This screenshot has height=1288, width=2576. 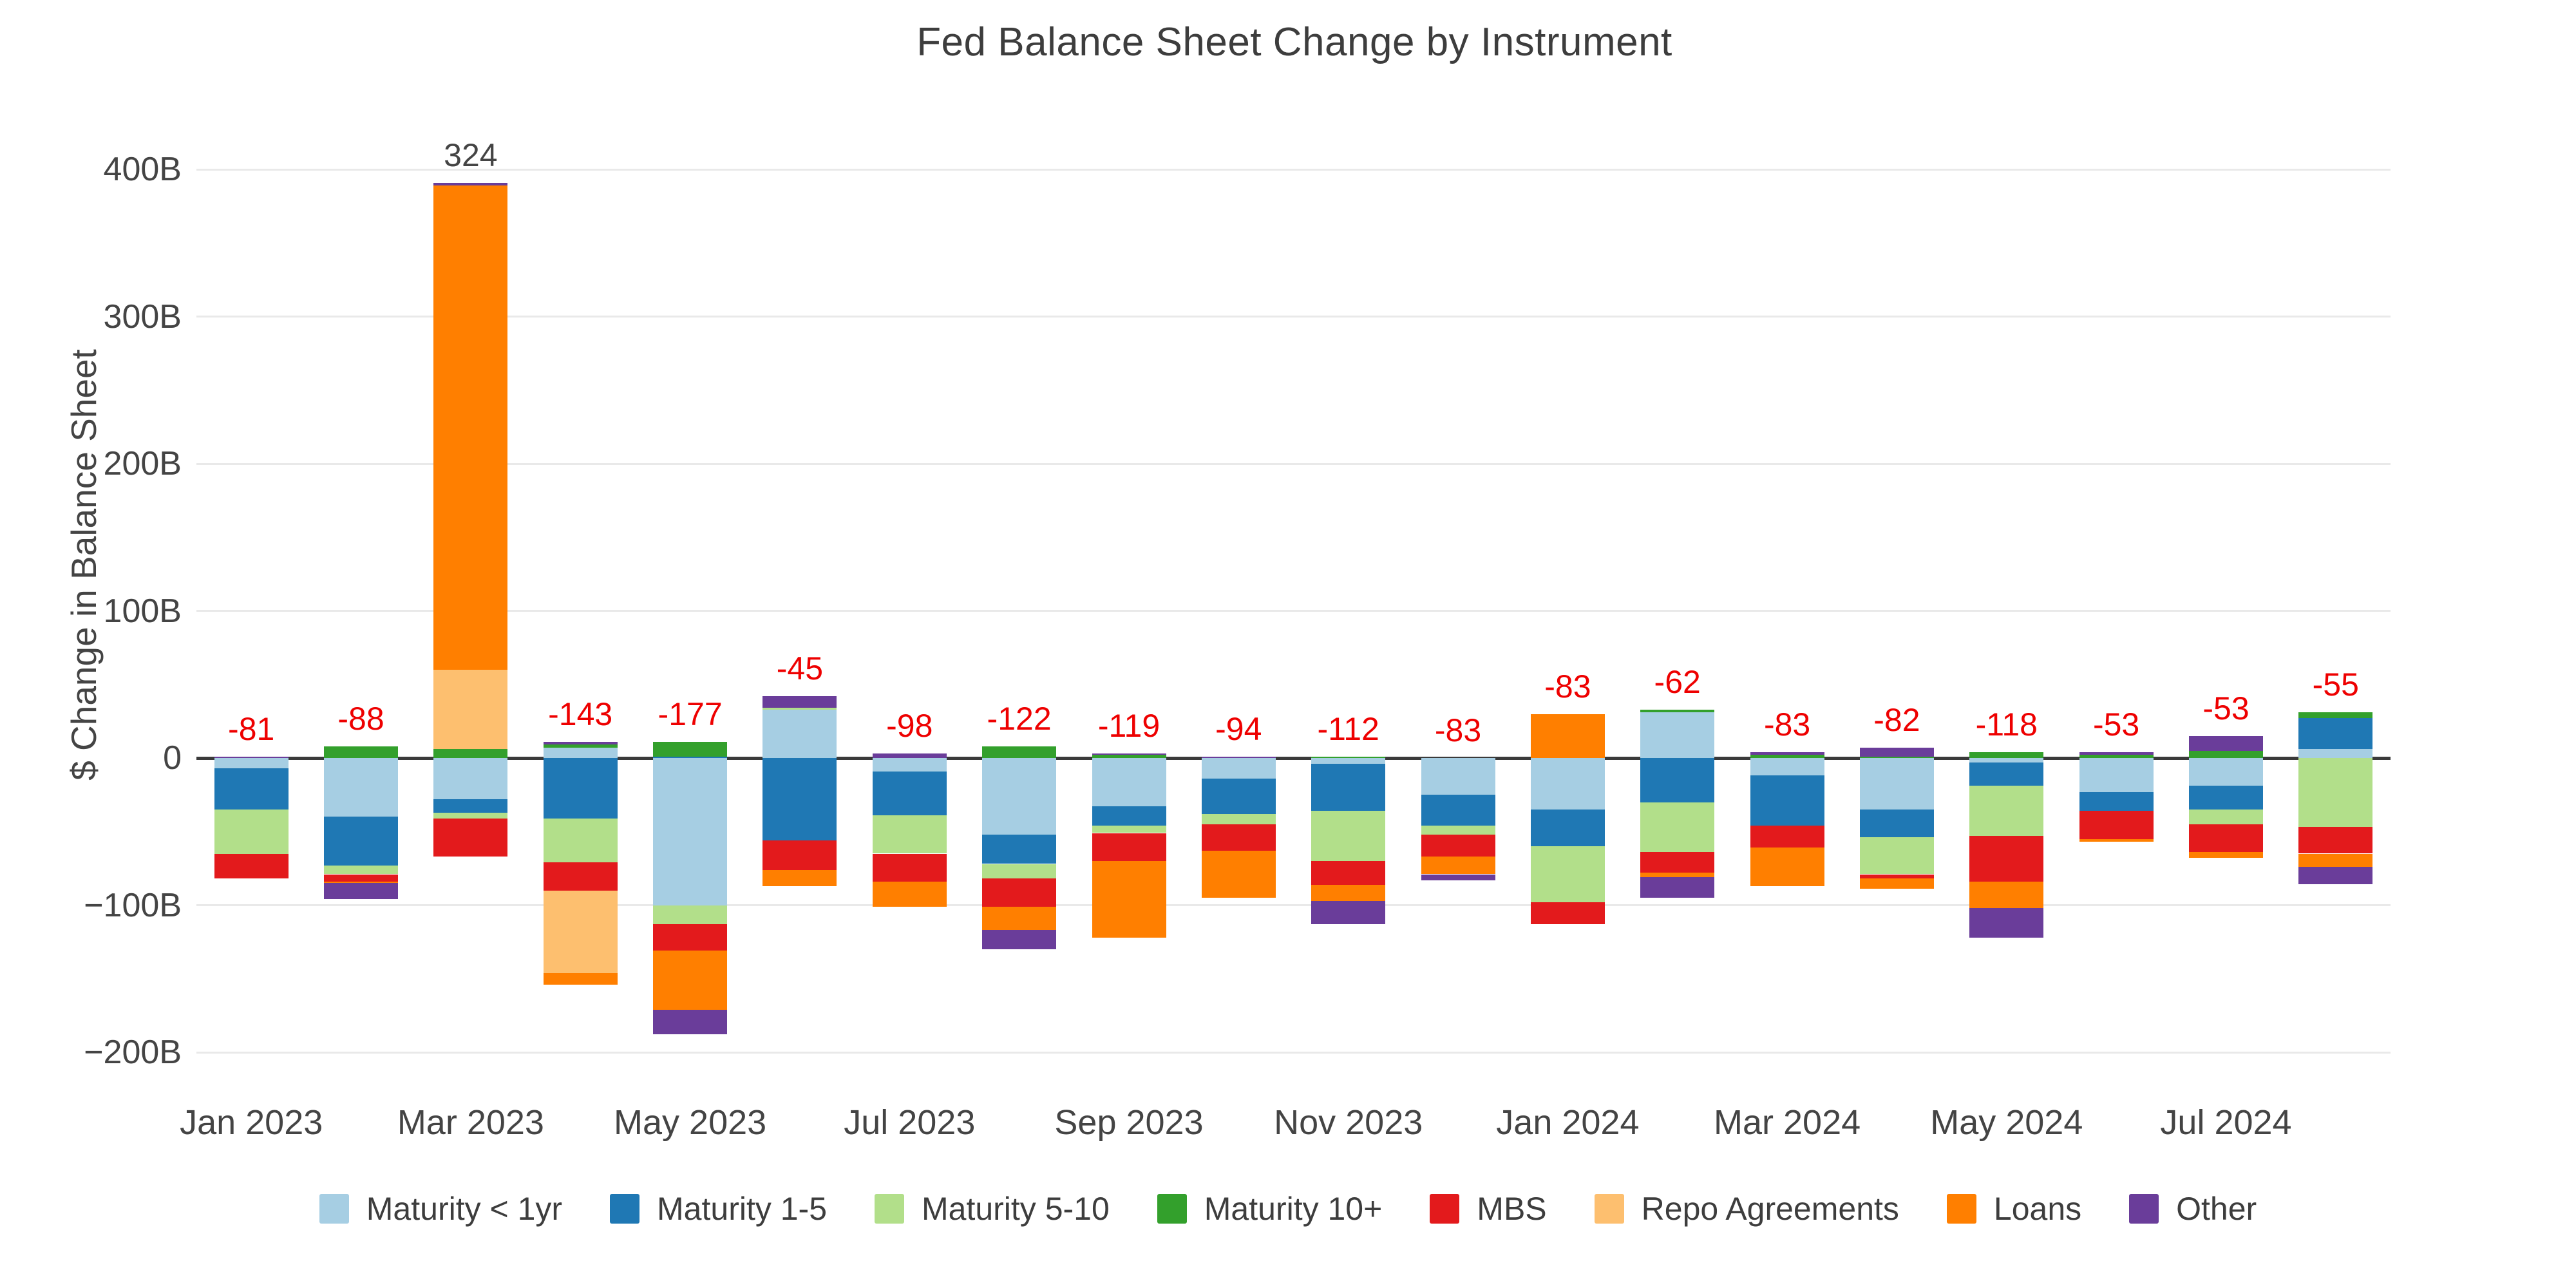 I want to click on legend-item-maturity-10: Maturity 10+, so click(x=1269, y=1208).